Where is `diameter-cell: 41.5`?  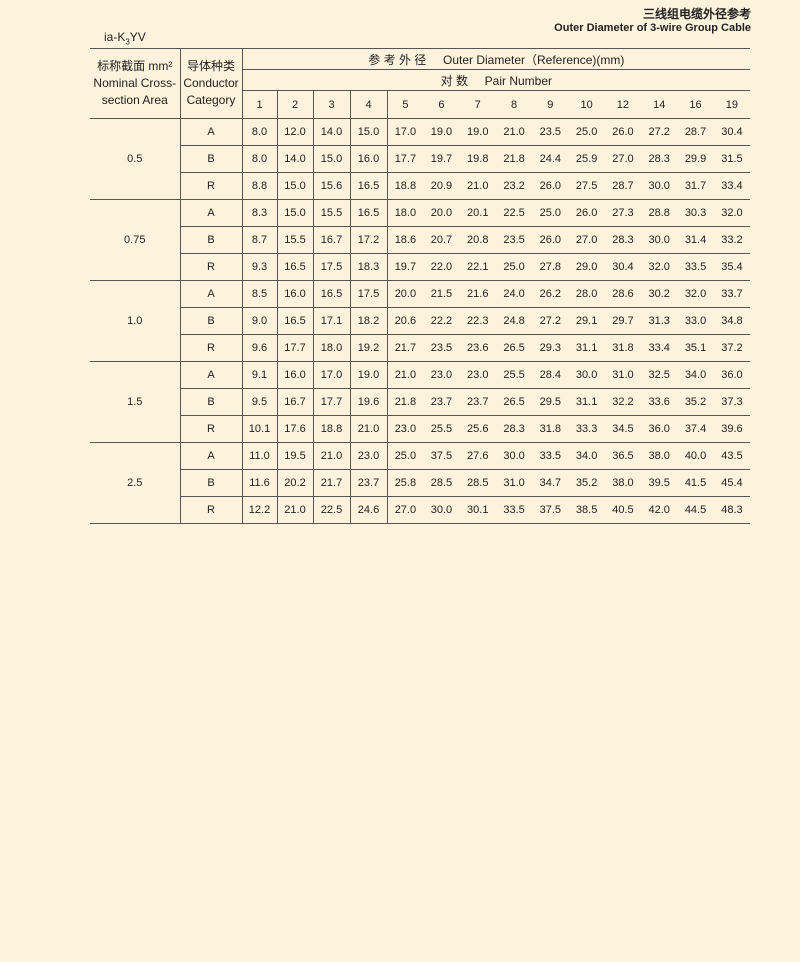
diameter-cell: 41.5 is located at coordinates (695, 483).